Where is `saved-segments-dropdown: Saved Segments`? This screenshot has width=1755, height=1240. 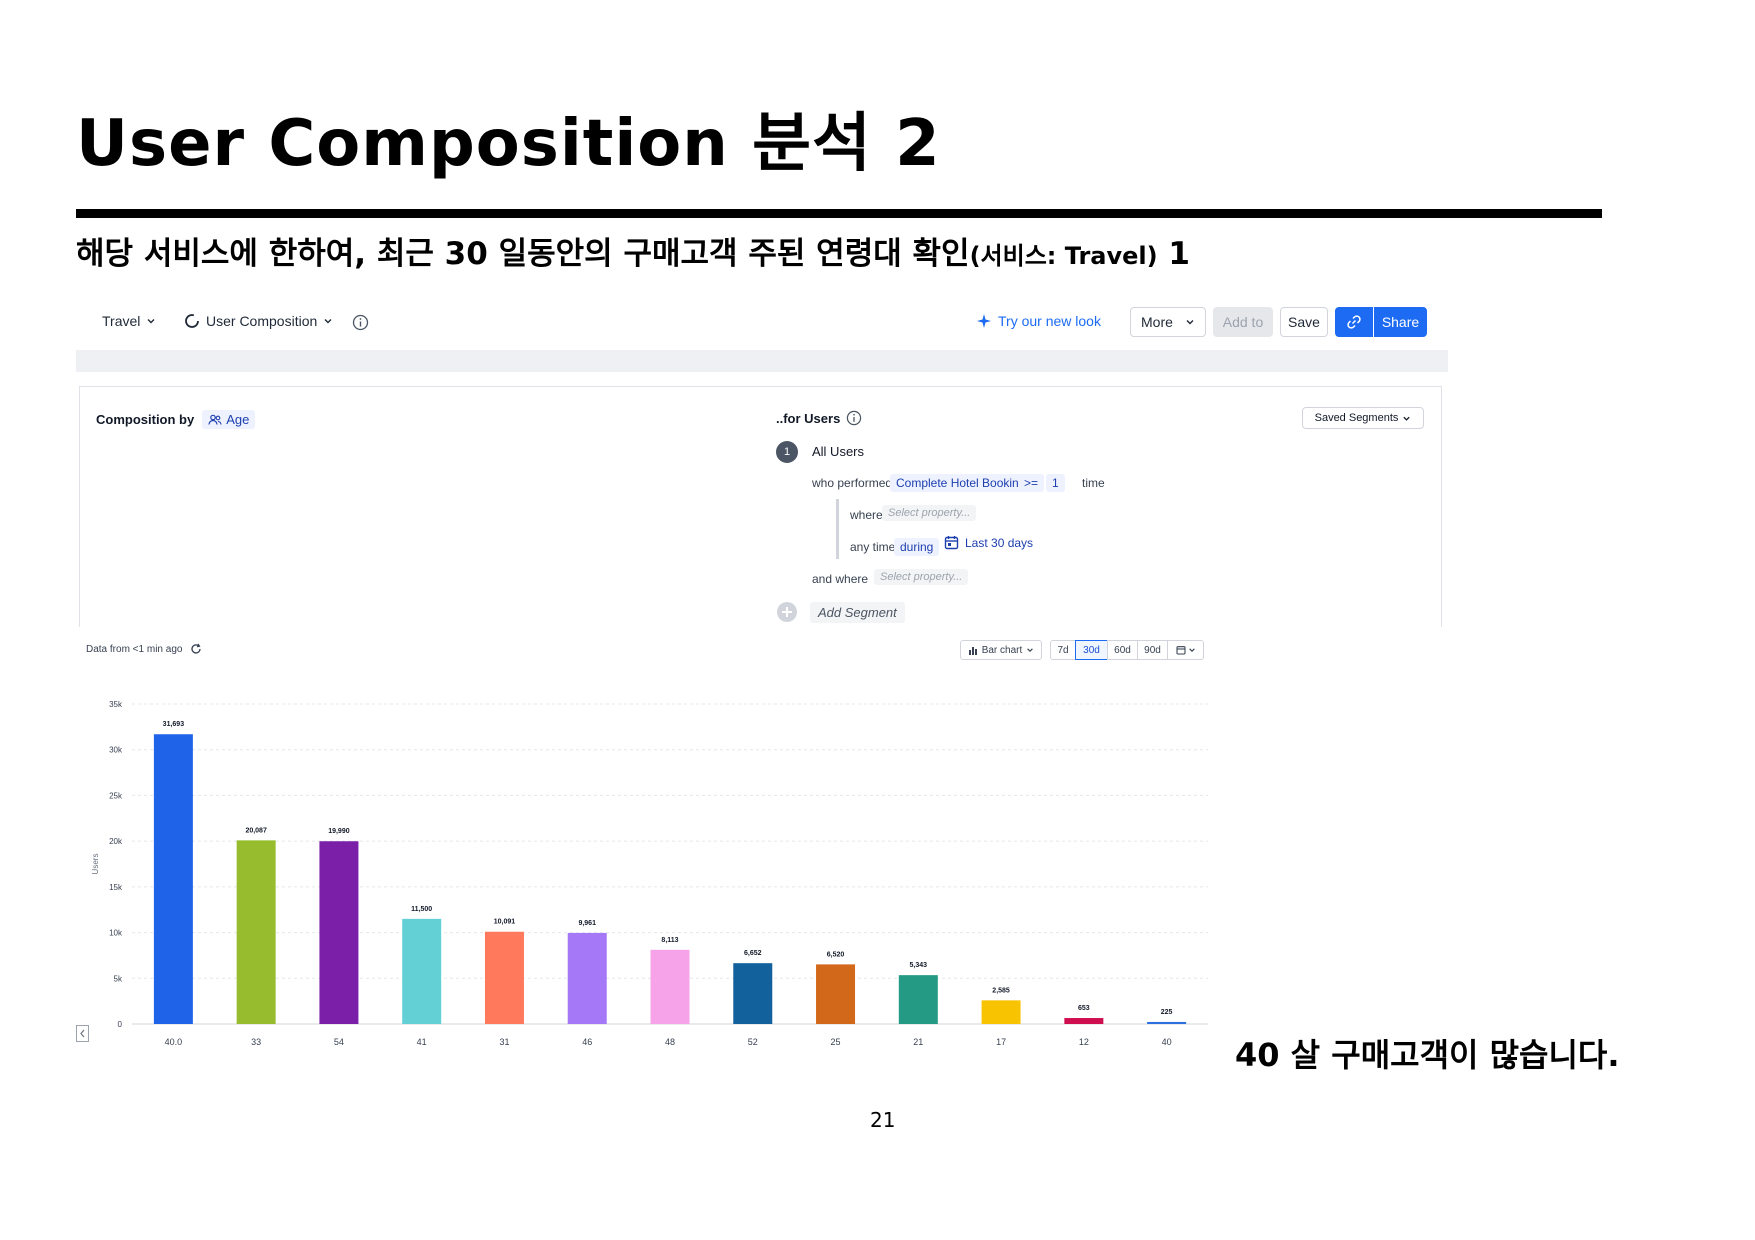
saved-segments-dropdown: Saved Segments is located at coordinates (1363, 418).